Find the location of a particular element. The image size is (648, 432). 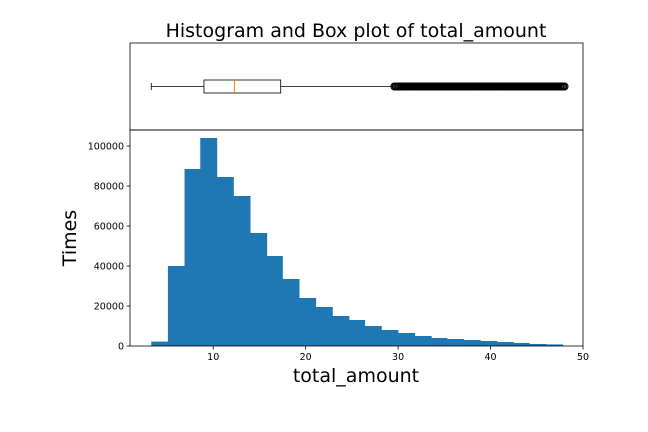

x-tick-label: 20 is located at coordinates (306, 357).